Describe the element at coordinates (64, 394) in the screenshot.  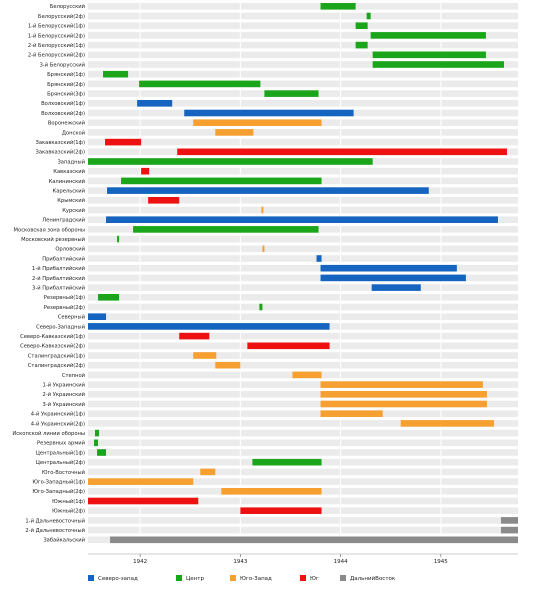
I see `front-label: 2-й Украинский` at that location.